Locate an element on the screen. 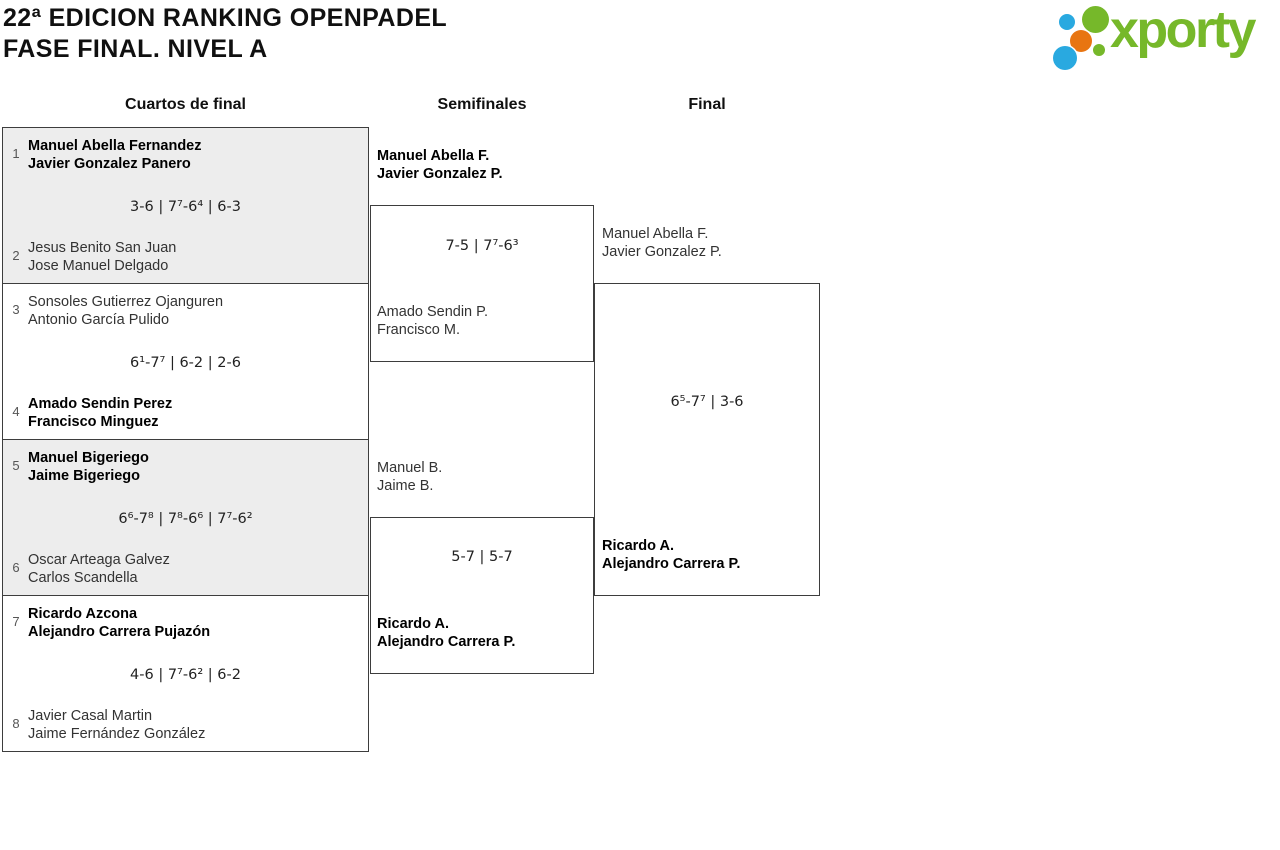 The width and height of the screenshot is (1280, 850). seed-number: 3 is located at coordinates (16, 309).